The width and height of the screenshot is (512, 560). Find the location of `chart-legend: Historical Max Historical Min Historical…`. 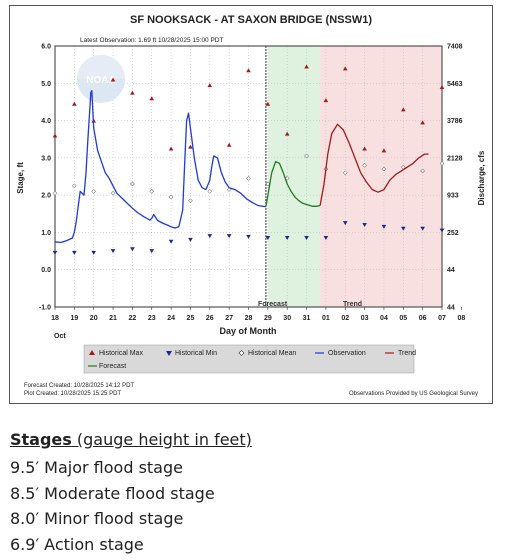

chart-legend: Historical Max Historical Min Historical… is located at coordinates (249, 359).